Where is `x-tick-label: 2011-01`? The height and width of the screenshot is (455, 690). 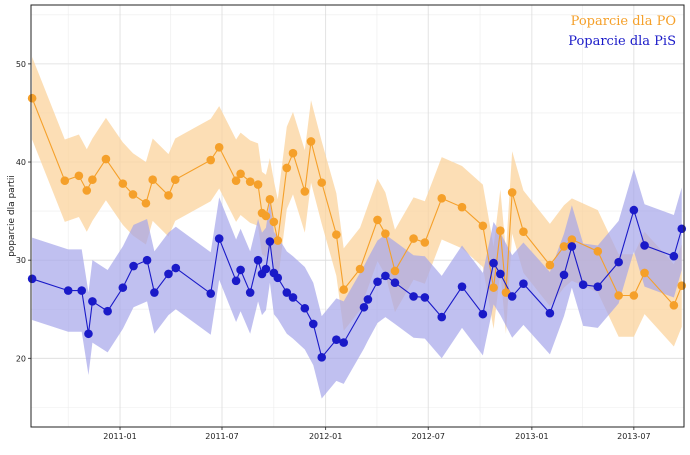 x-tick-label: 2011-01 is located at coordinates (119, 436).